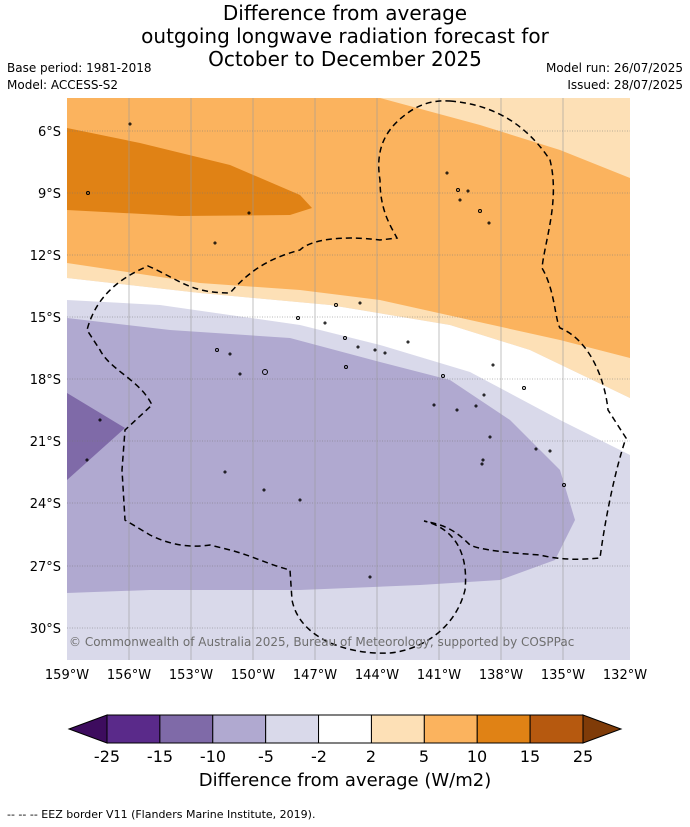 The image size is (690, 827). What do you see at coordinates (129, 675) in the screenshot?
I see `lon-label: 156°W` at bounding box center [129, 675].